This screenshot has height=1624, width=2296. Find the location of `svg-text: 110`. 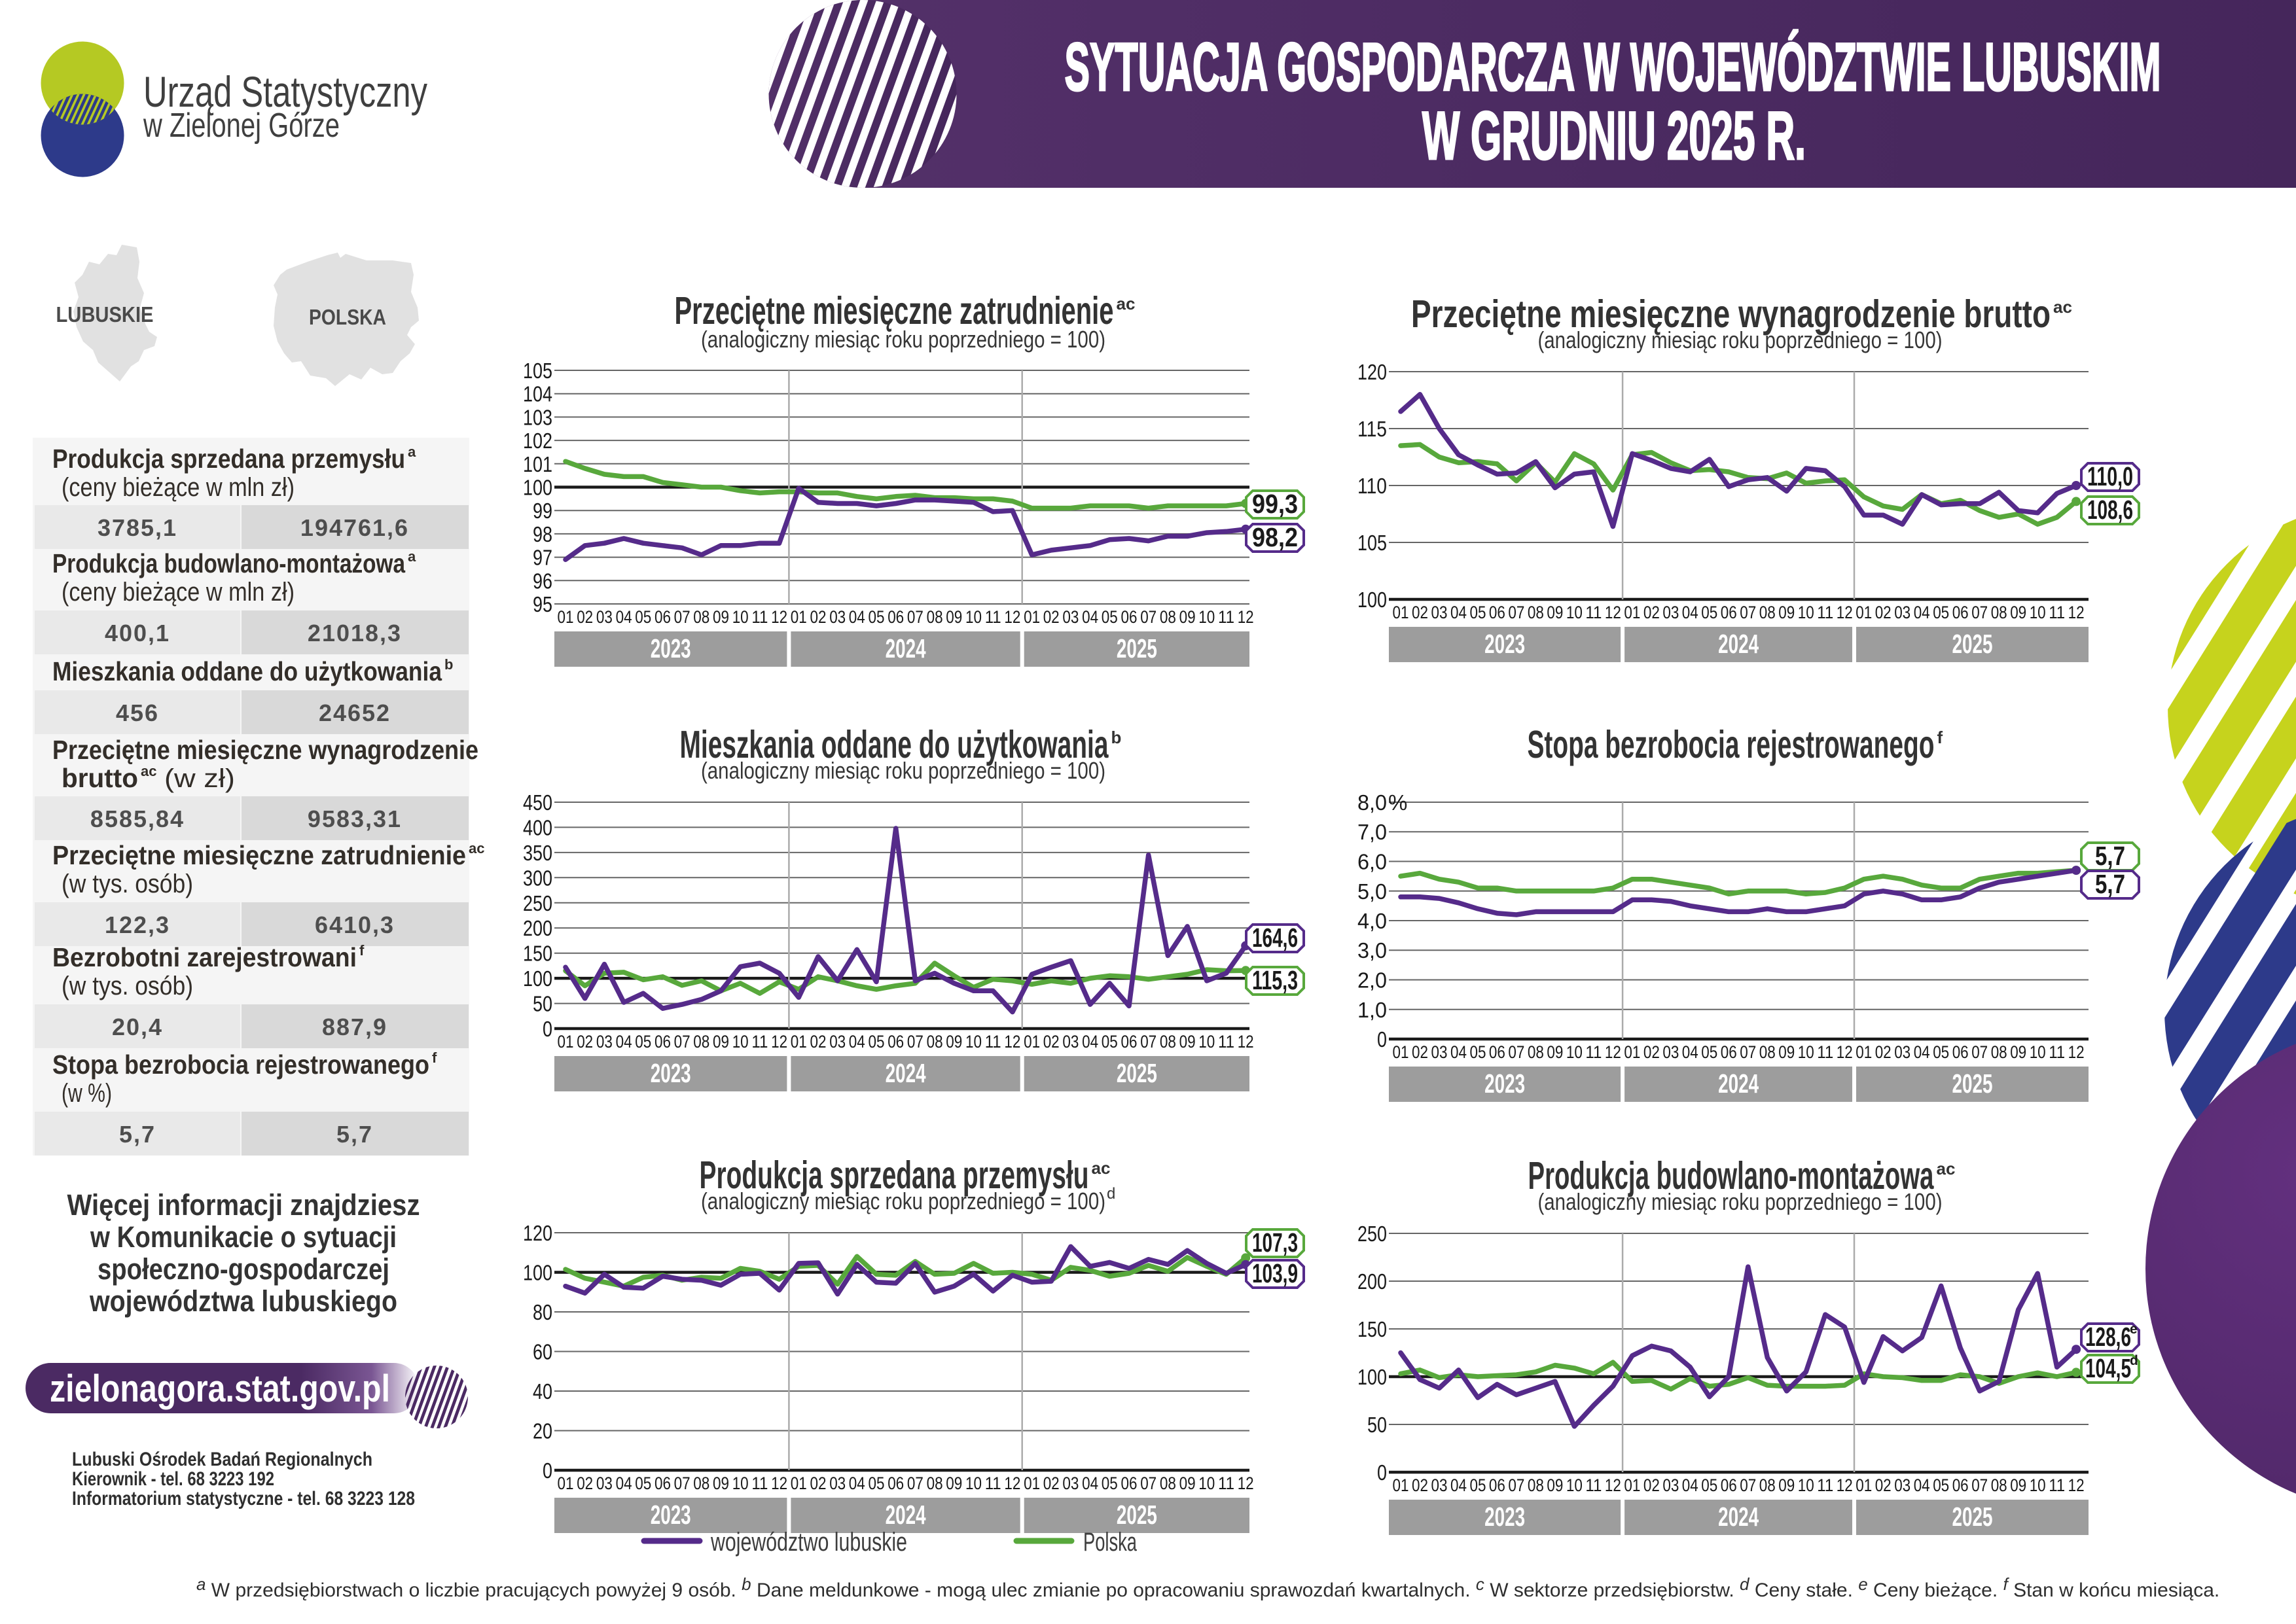

svg-text: 110 is located at coordinates (1372, 486).